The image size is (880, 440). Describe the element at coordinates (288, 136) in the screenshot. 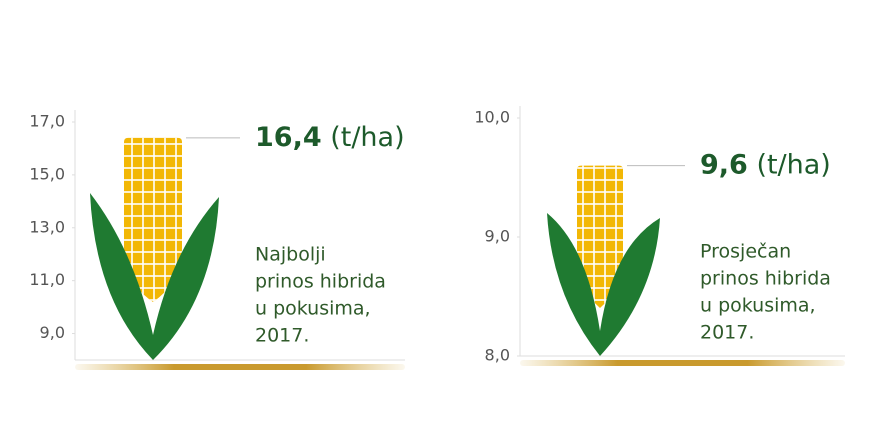

I see `value-number: 16,4` at that location.